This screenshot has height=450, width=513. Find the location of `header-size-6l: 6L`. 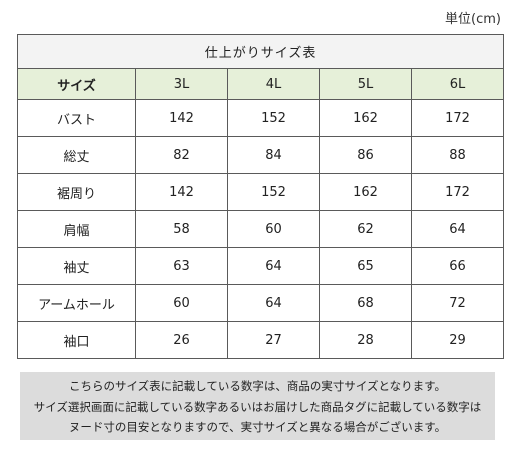

header-size-6l: 6L is located at coordinates (457, 84).